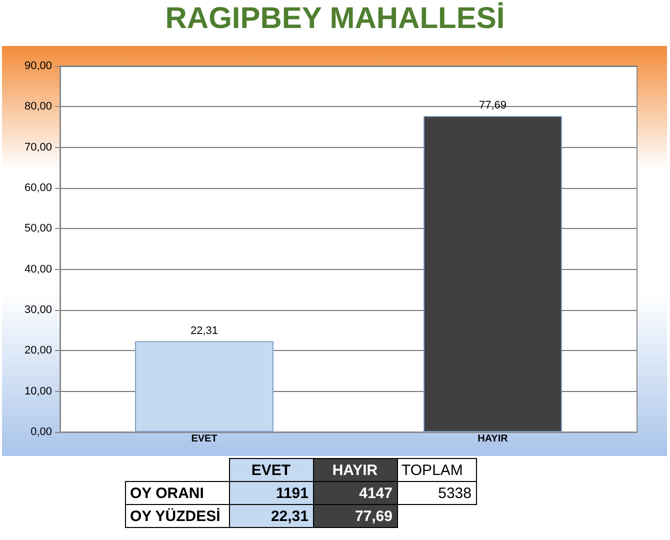  Describe the element at coordinates (41, 432) in the screenshot. I see `y-tick-label: 0,00` at that location.